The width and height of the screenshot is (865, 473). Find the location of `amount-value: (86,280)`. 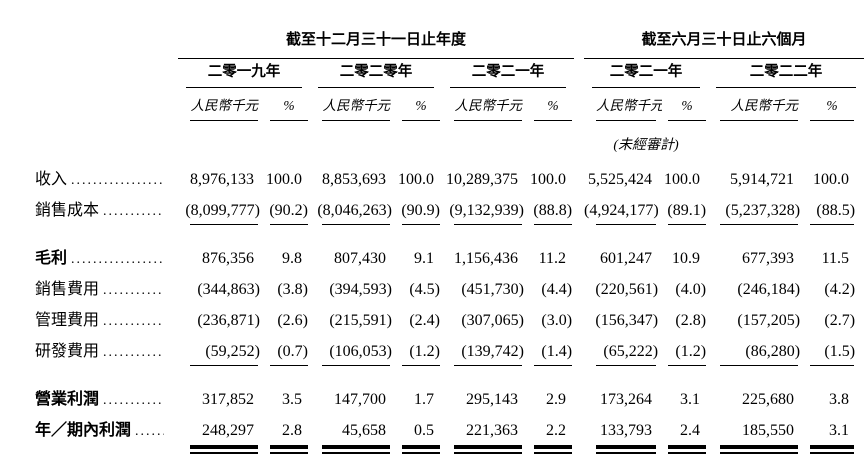

amount-value: (86,280) is located at coordinates (773, 351).